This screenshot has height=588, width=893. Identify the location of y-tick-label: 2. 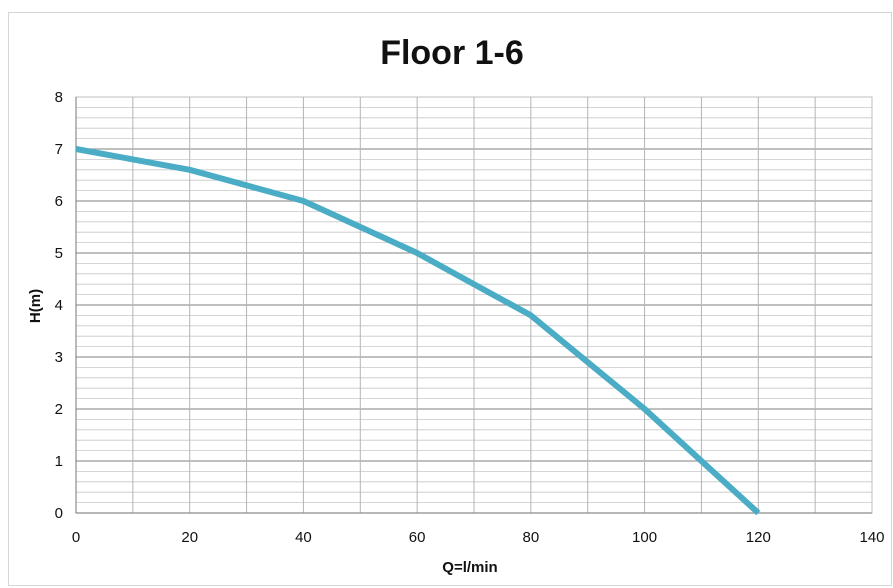
(59, 409).